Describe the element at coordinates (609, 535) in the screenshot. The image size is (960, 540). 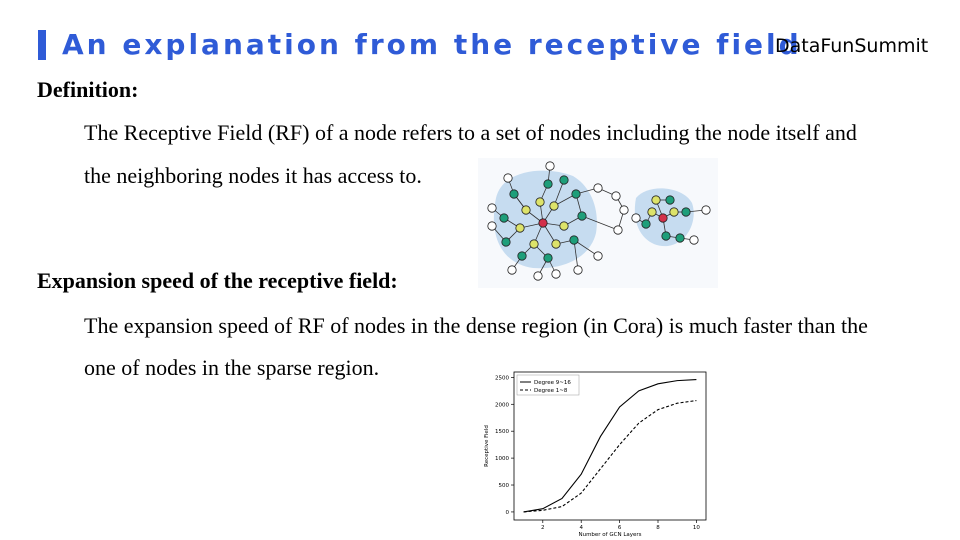
I see `x-axis-label: Number of GCN Layers` at that location.